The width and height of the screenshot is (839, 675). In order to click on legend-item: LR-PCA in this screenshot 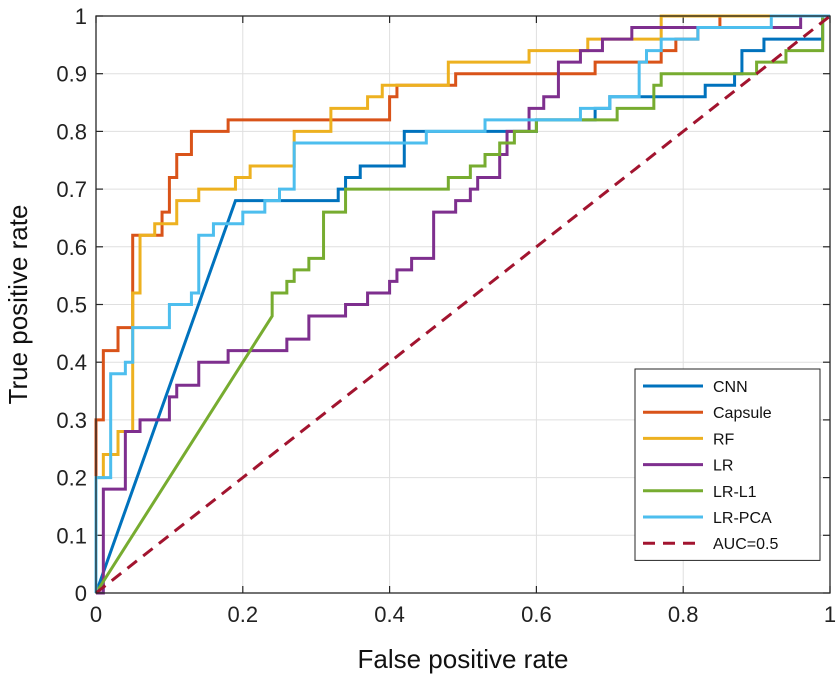, I will do `click(707, 518)`.